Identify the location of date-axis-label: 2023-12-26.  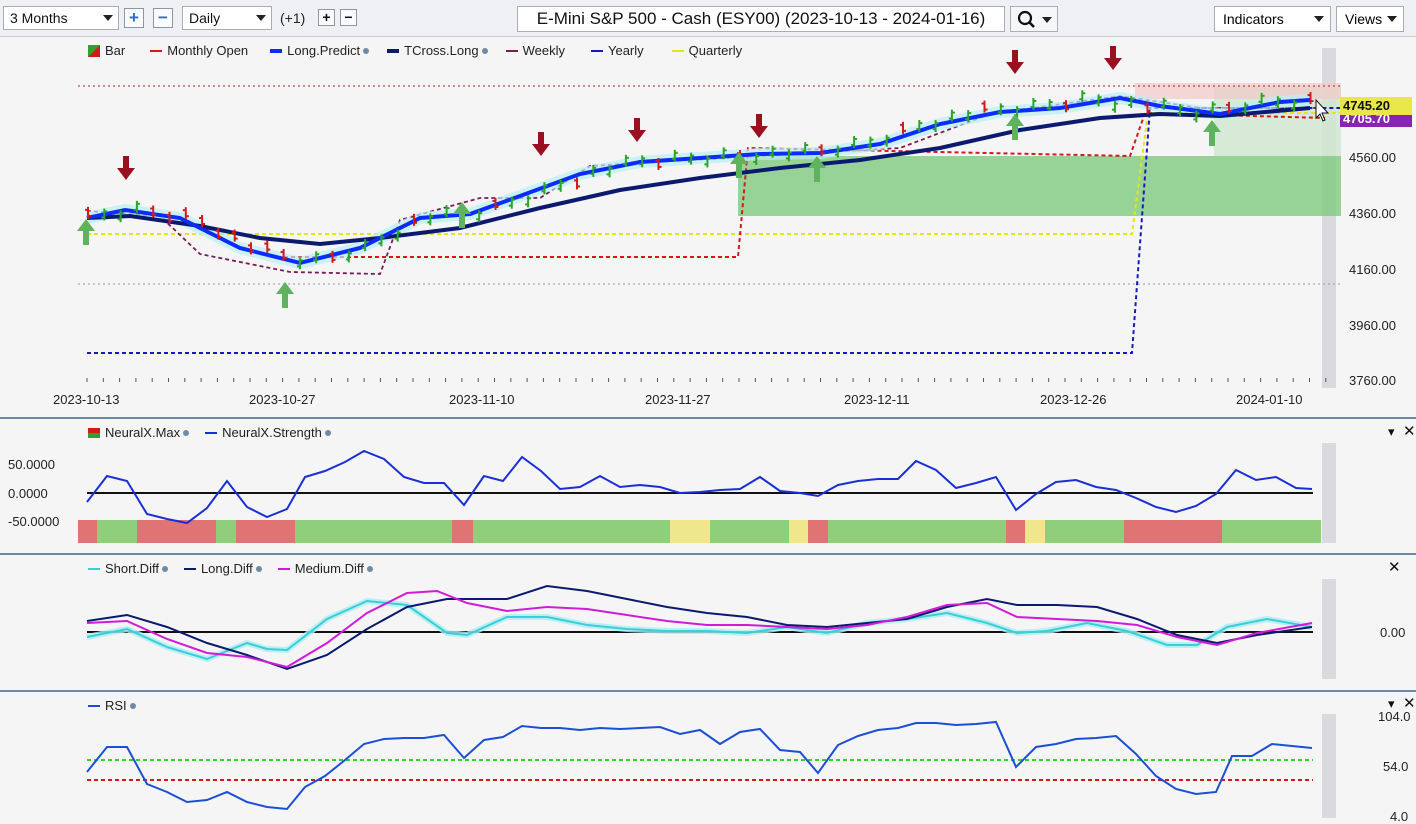
(1073, 399).